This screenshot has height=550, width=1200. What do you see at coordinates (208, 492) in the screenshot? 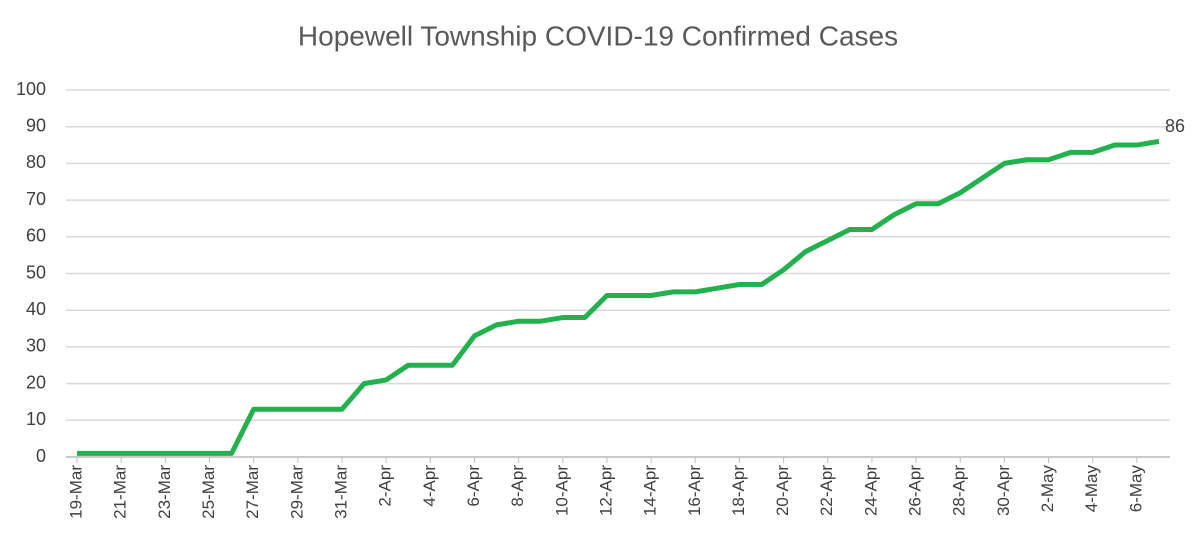
I see `x-tick-label: 25-Mar` at bounding box center [208, 492].